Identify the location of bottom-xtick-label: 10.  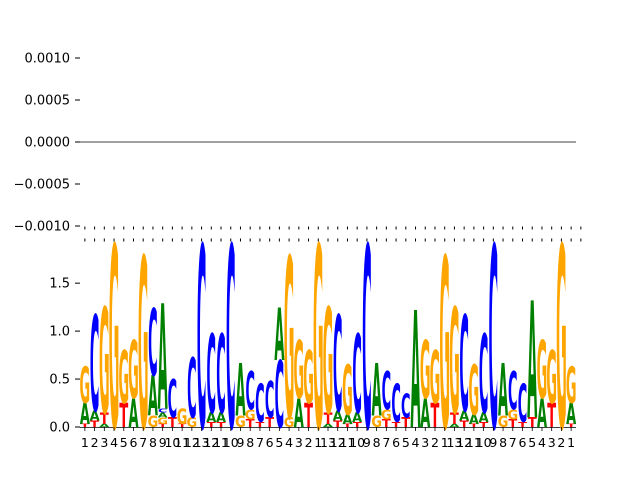
(172, 442).